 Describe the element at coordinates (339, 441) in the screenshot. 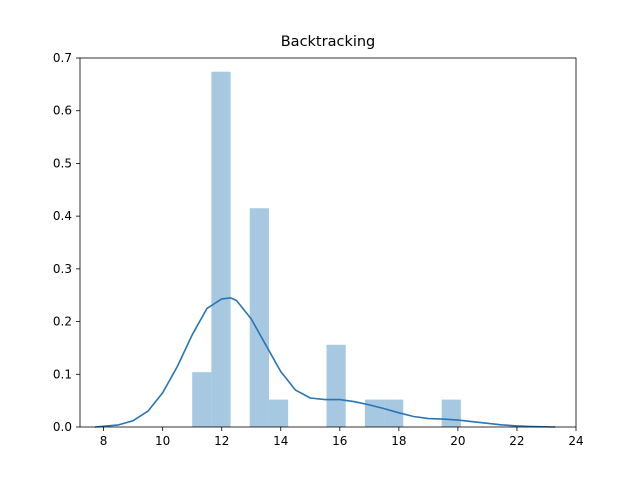

I see `x-tick-label-4: 16` at that location.